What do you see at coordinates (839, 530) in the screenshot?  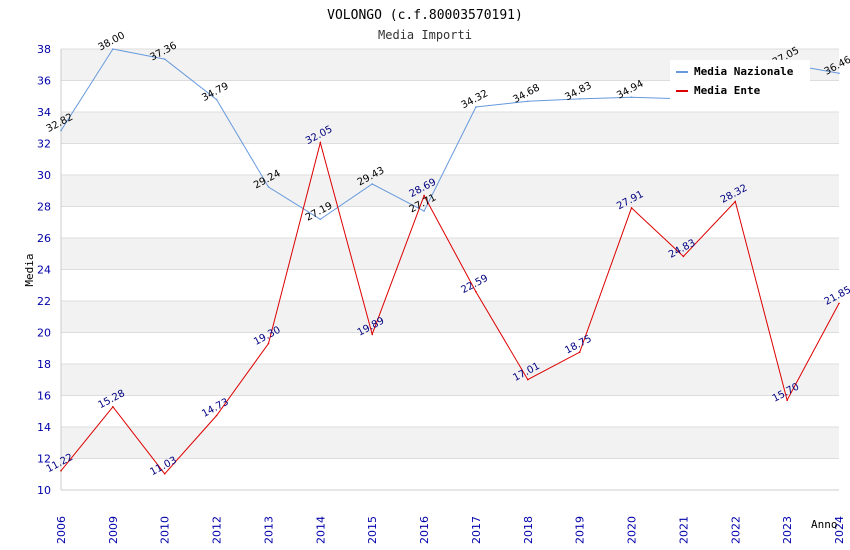 I see `x-tick-label: 2024` at bounding box center [839, 530].